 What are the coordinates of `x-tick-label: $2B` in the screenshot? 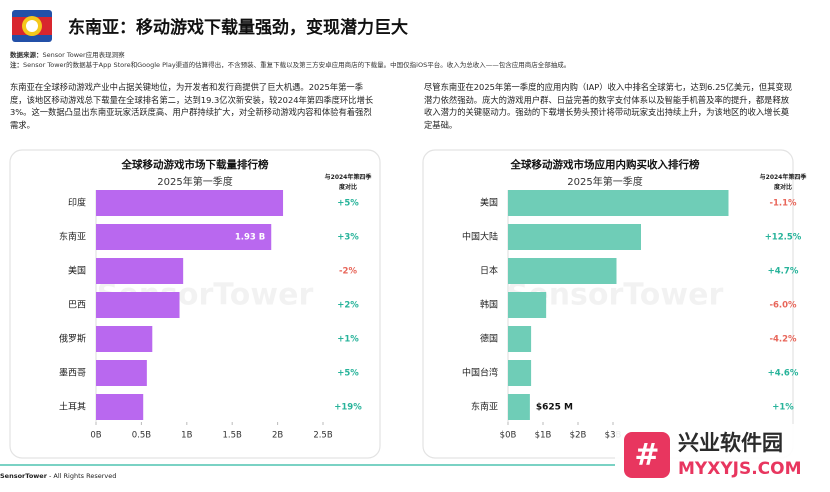 It's located at (578, 436).